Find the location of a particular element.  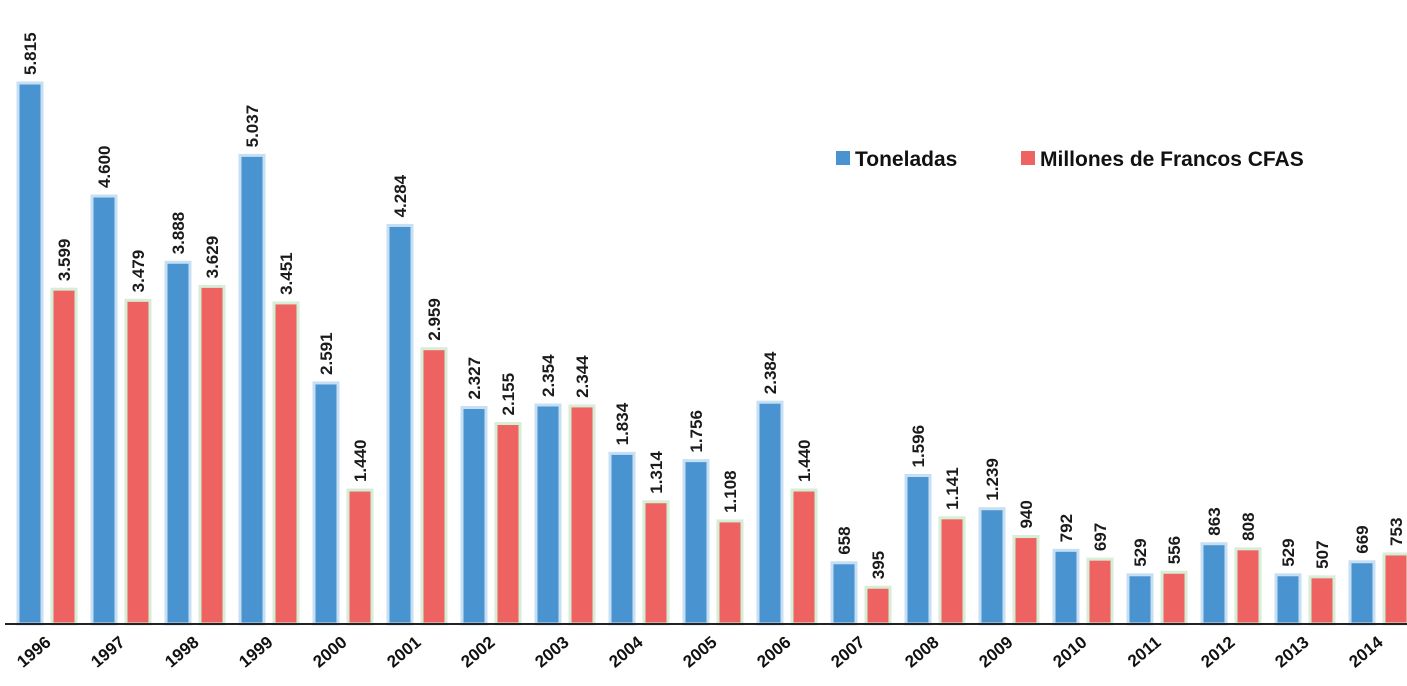

bar-francos-1999 is located at coordinates (286, 463).